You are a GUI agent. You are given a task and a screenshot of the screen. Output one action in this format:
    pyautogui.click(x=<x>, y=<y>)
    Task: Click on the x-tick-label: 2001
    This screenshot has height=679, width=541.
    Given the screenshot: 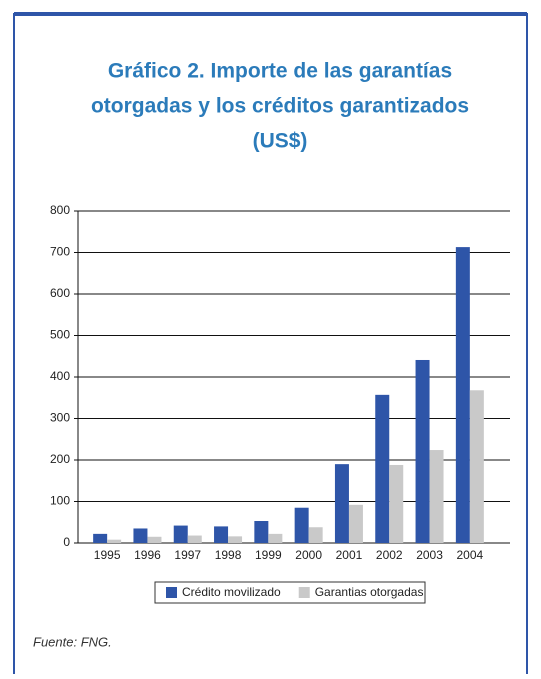 What is the action you would take?
    pyautogui.click(x=349, y=555)
    